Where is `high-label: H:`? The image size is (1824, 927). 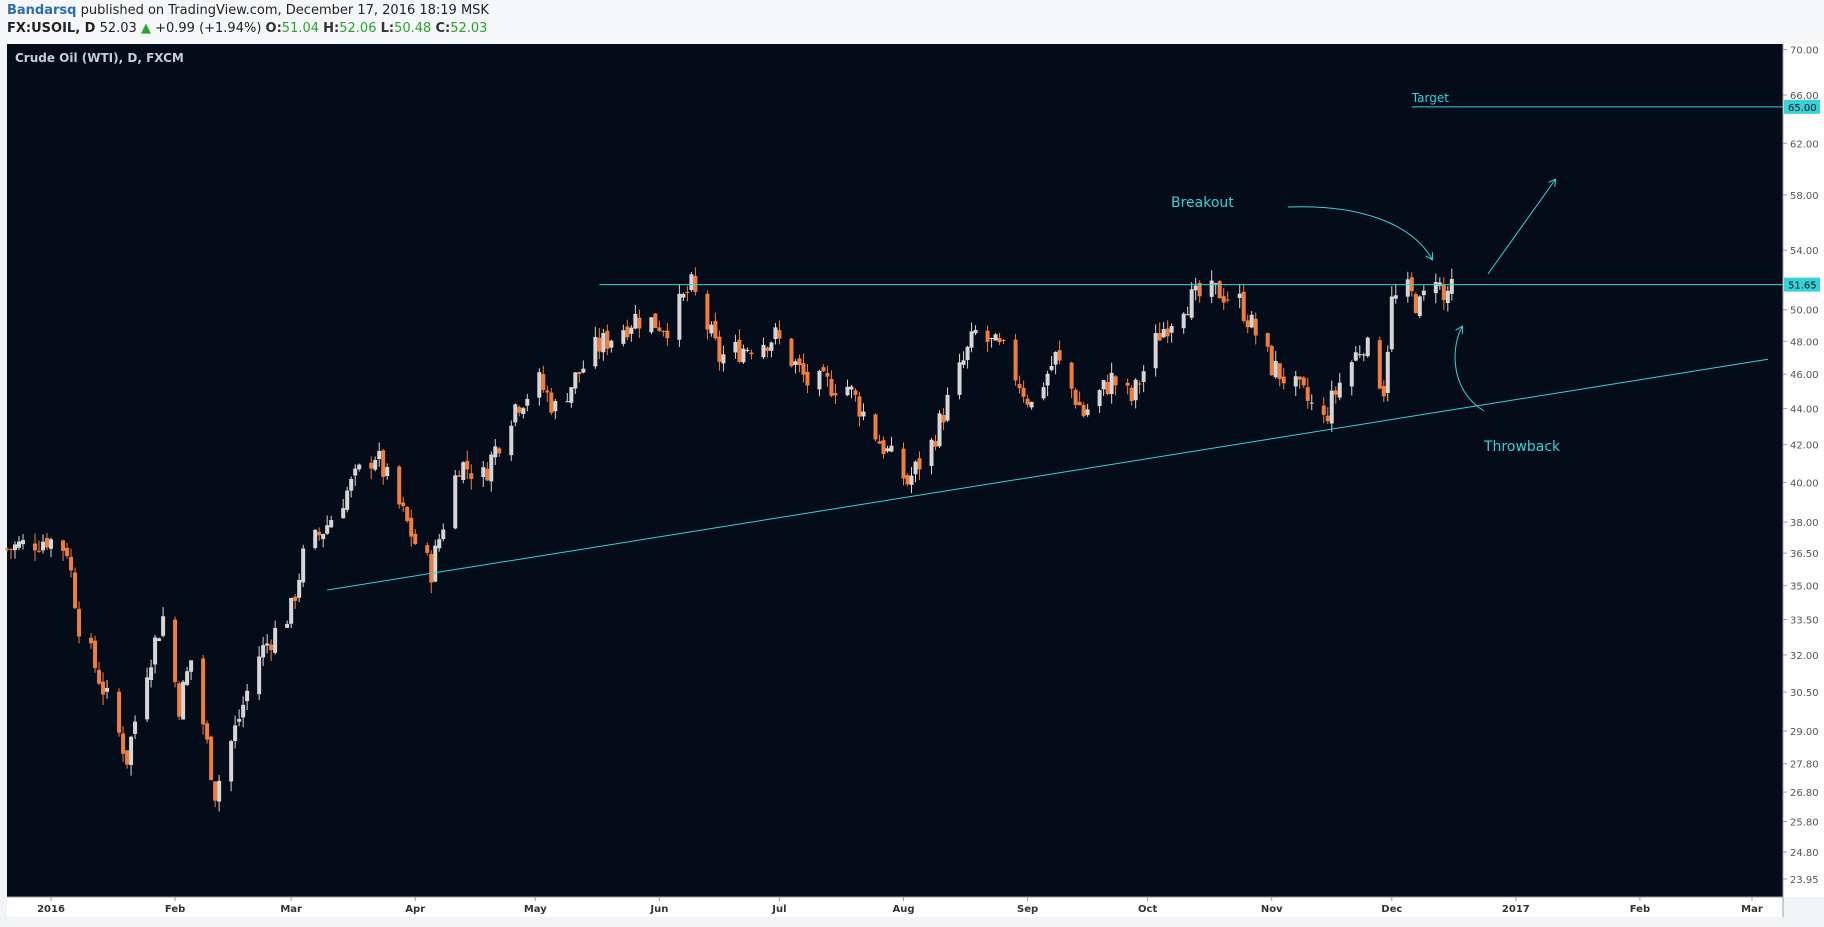 high-label: H: is located at coordinates (331, 28).